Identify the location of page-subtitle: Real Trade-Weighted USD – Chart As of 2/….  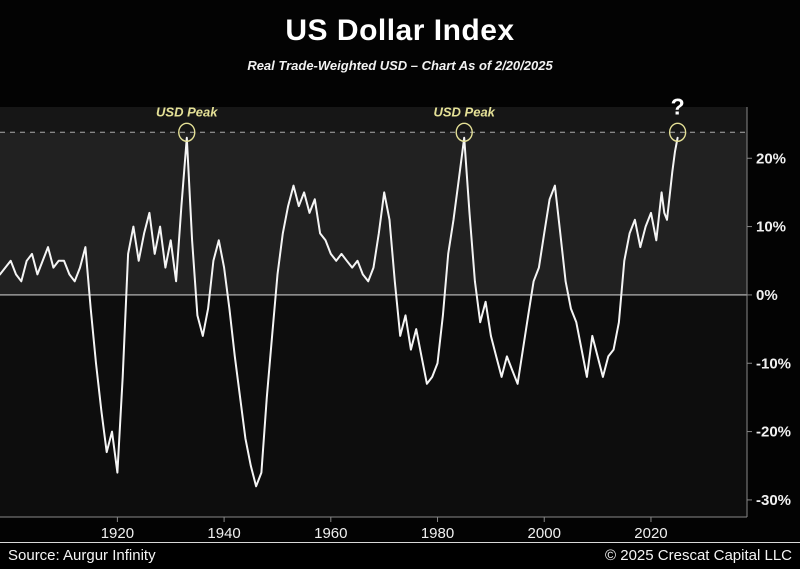
(400, 65).